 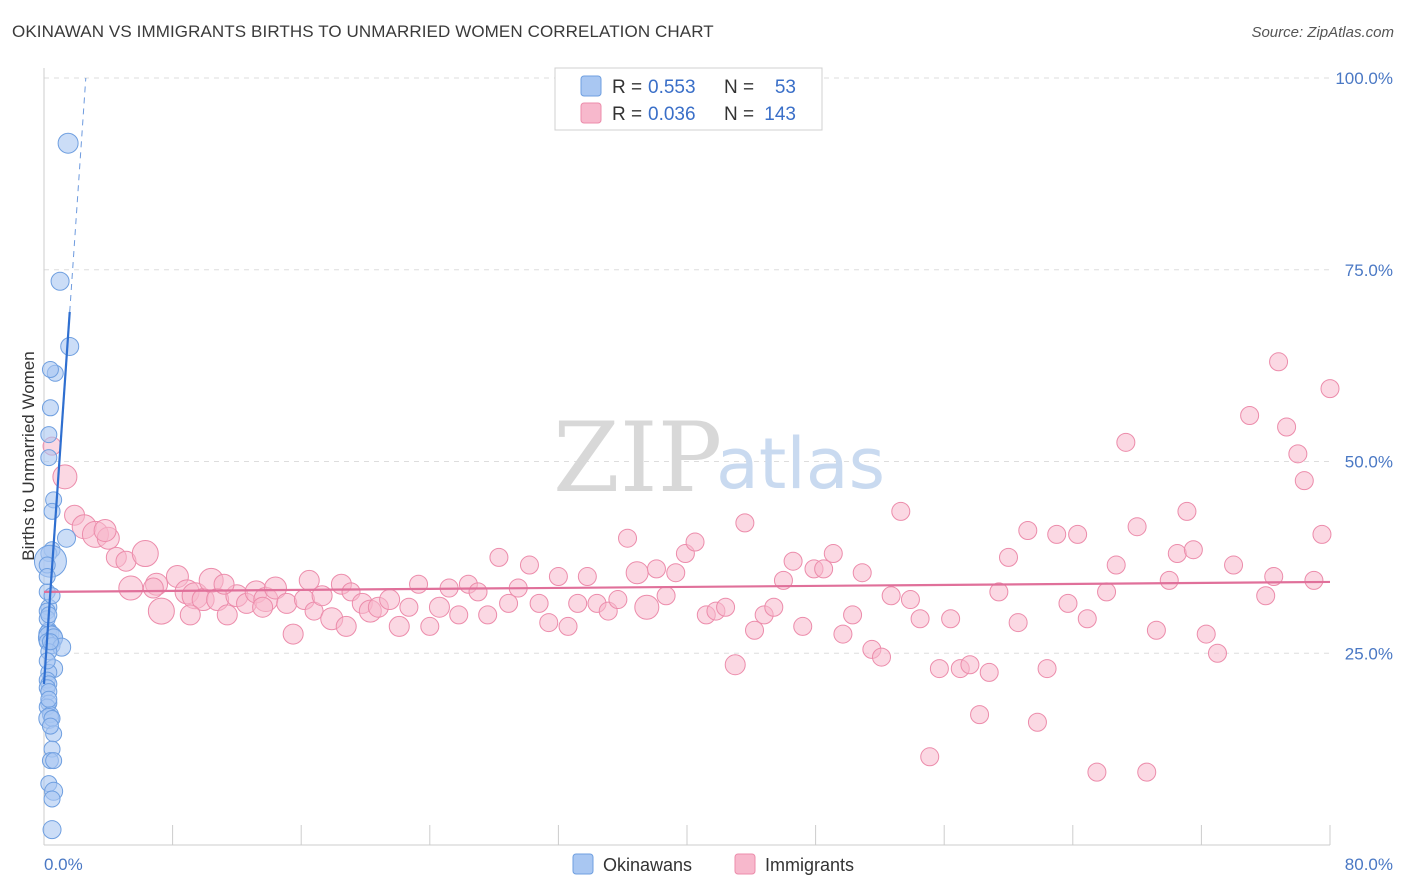 I want to click on x-tick-label-max: 80.0%, so click(x=1369, y=864).